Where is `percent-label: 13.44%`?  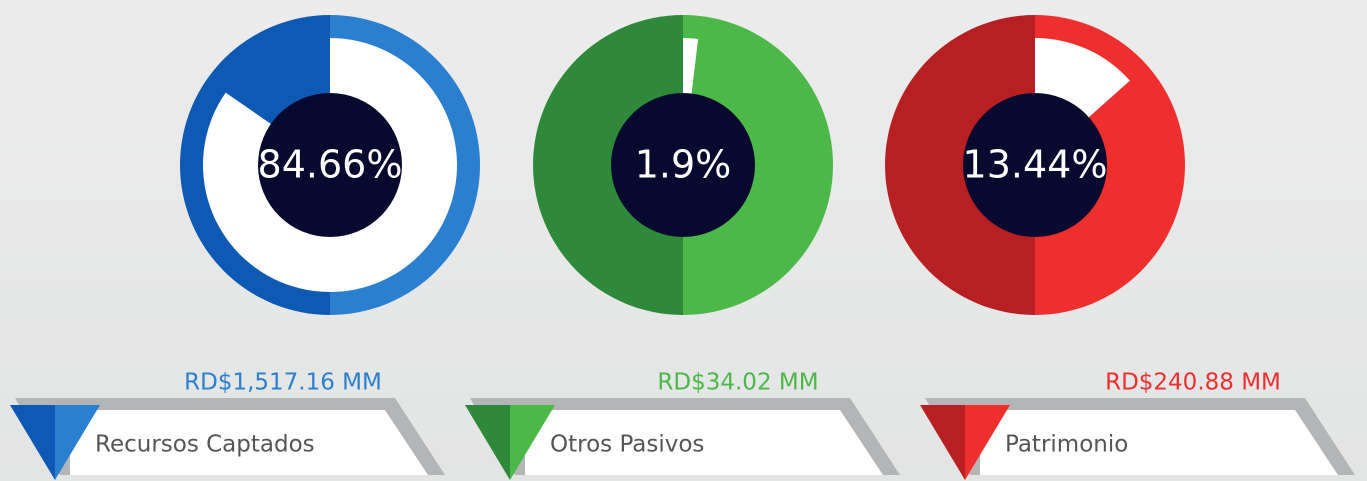
percent-label: 13.44% is located at coordinates (1035, 165).